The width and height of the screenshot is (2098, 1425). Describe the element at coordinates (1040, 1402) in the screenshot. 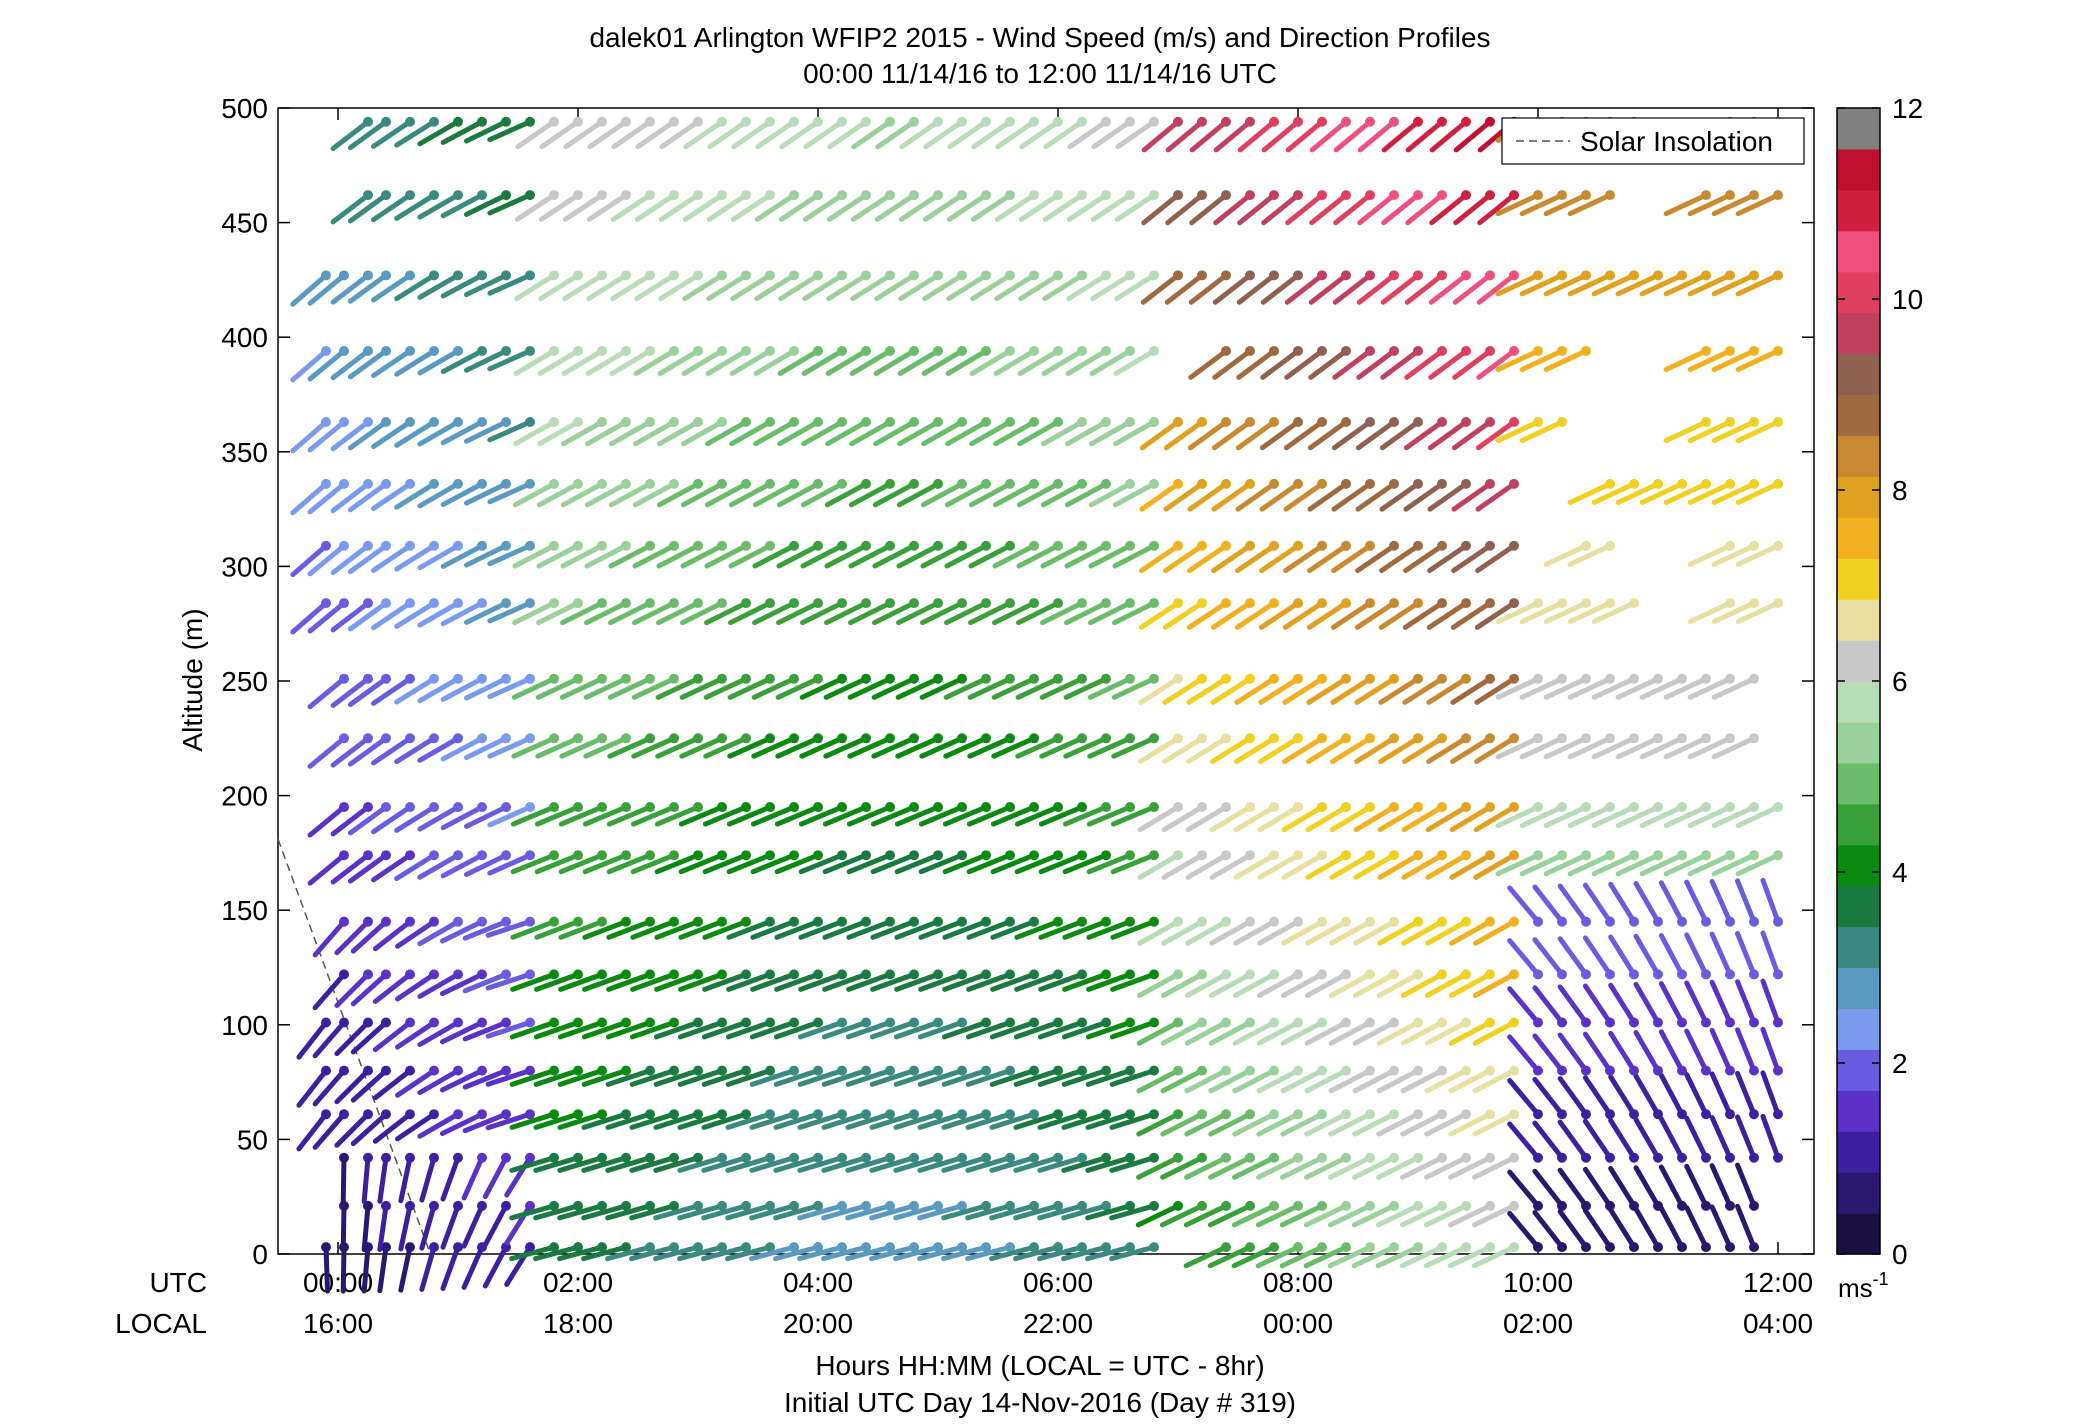

I see `x-axis-sublabel: Initial UTC Day 14-Nov-2016 (Day # 319)` at that location.